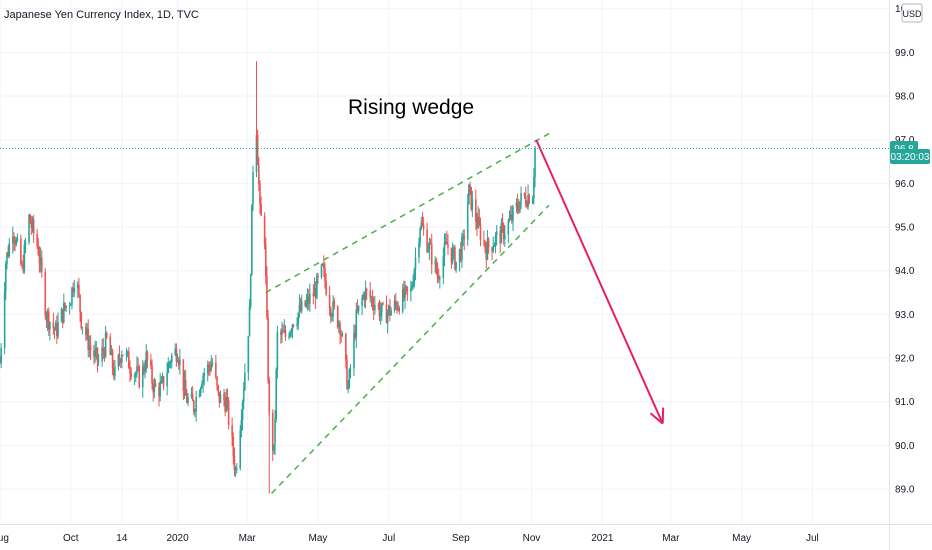  I want to click on time-tick-label: Oct, so click(71, 538).